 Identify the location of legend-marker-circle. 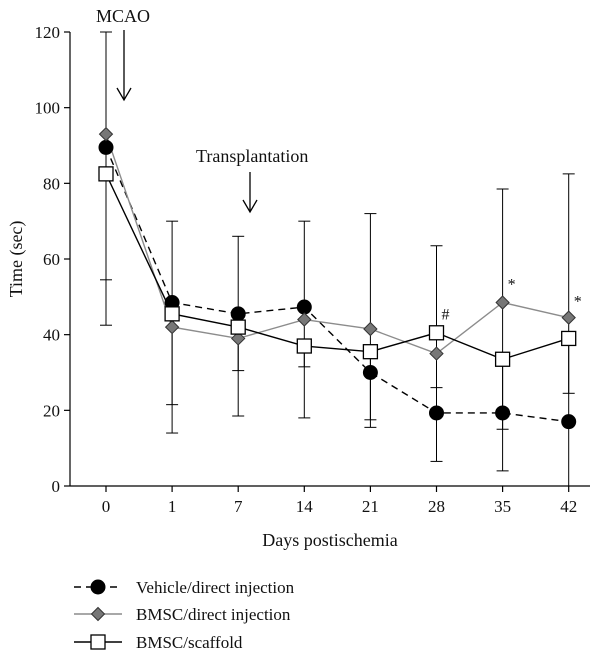
(98, 587).